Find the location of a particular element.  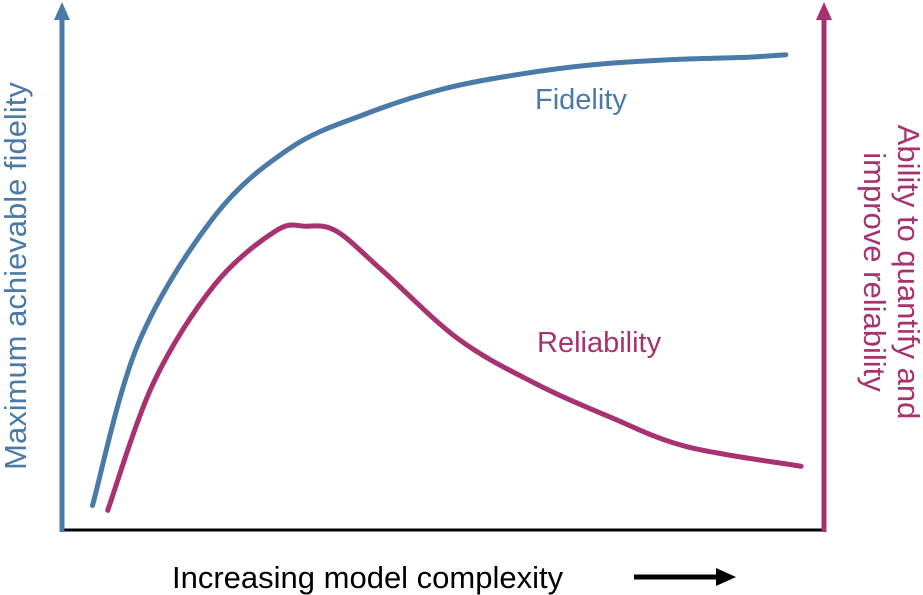

y-axis-right-arrowhead is located at coordinates (824, 11).